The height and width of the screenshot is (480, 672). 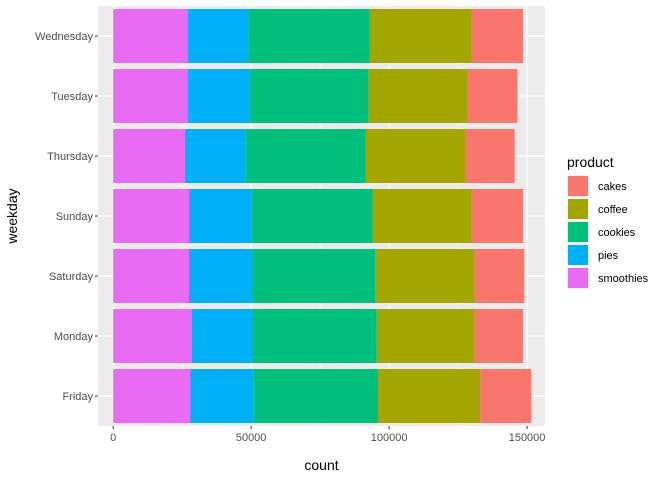 What do you see at coordinates (309, 96) in the screenshot?
I see `bar-segment-cookies-tuesday` at bounding box center [309, 96].